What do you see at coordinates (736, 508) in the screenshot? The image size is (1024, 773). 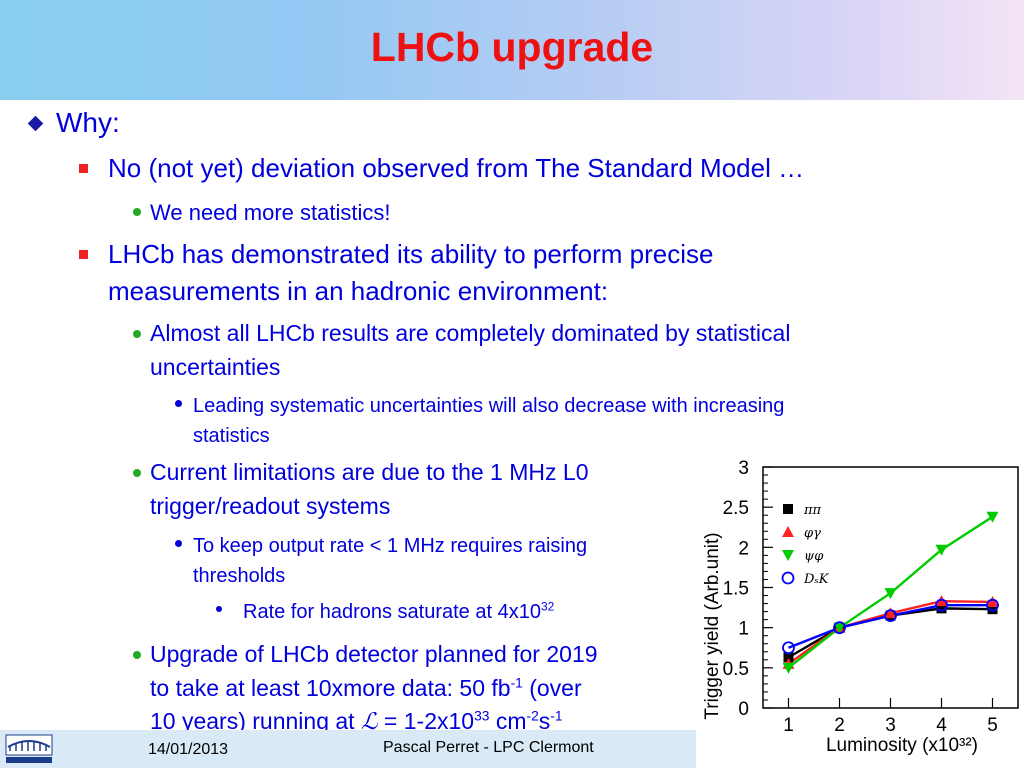 I see `chart-ytick-label: 2.5` at bounding box center [736, 508].